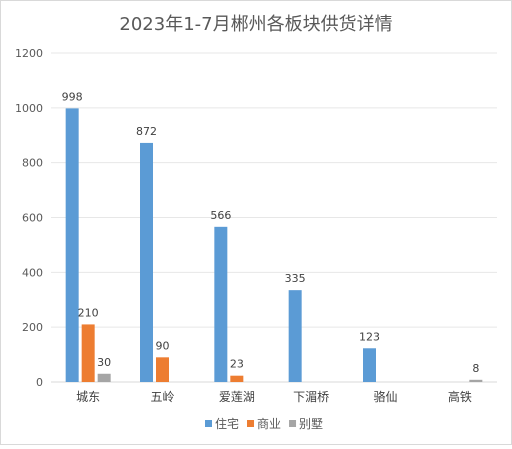  I want to click on legend-label: 住宅, so click(227, 423).